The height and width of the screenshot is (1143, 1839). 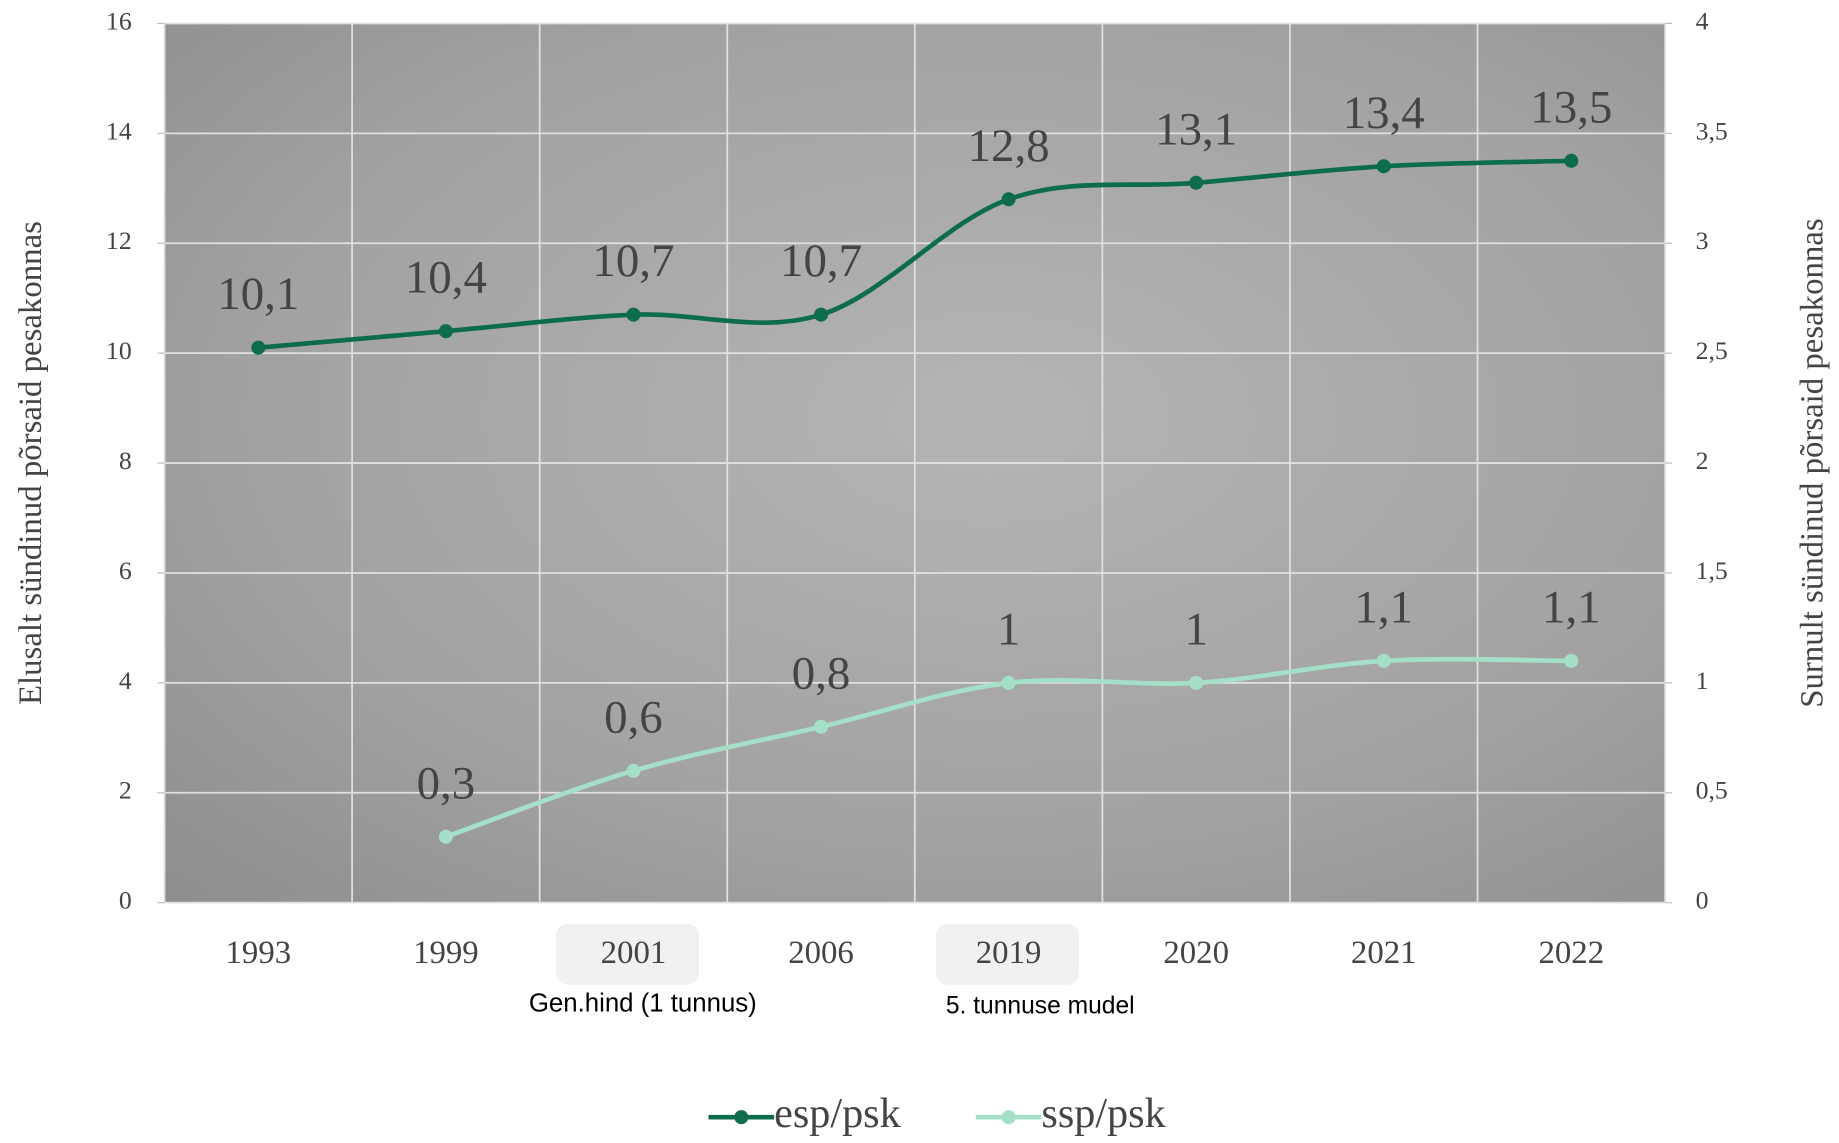 What do you see at coordinates (634, 953) in the screenshot?
I see `x-tick-label: 2001` at bounding box center [634, 953].